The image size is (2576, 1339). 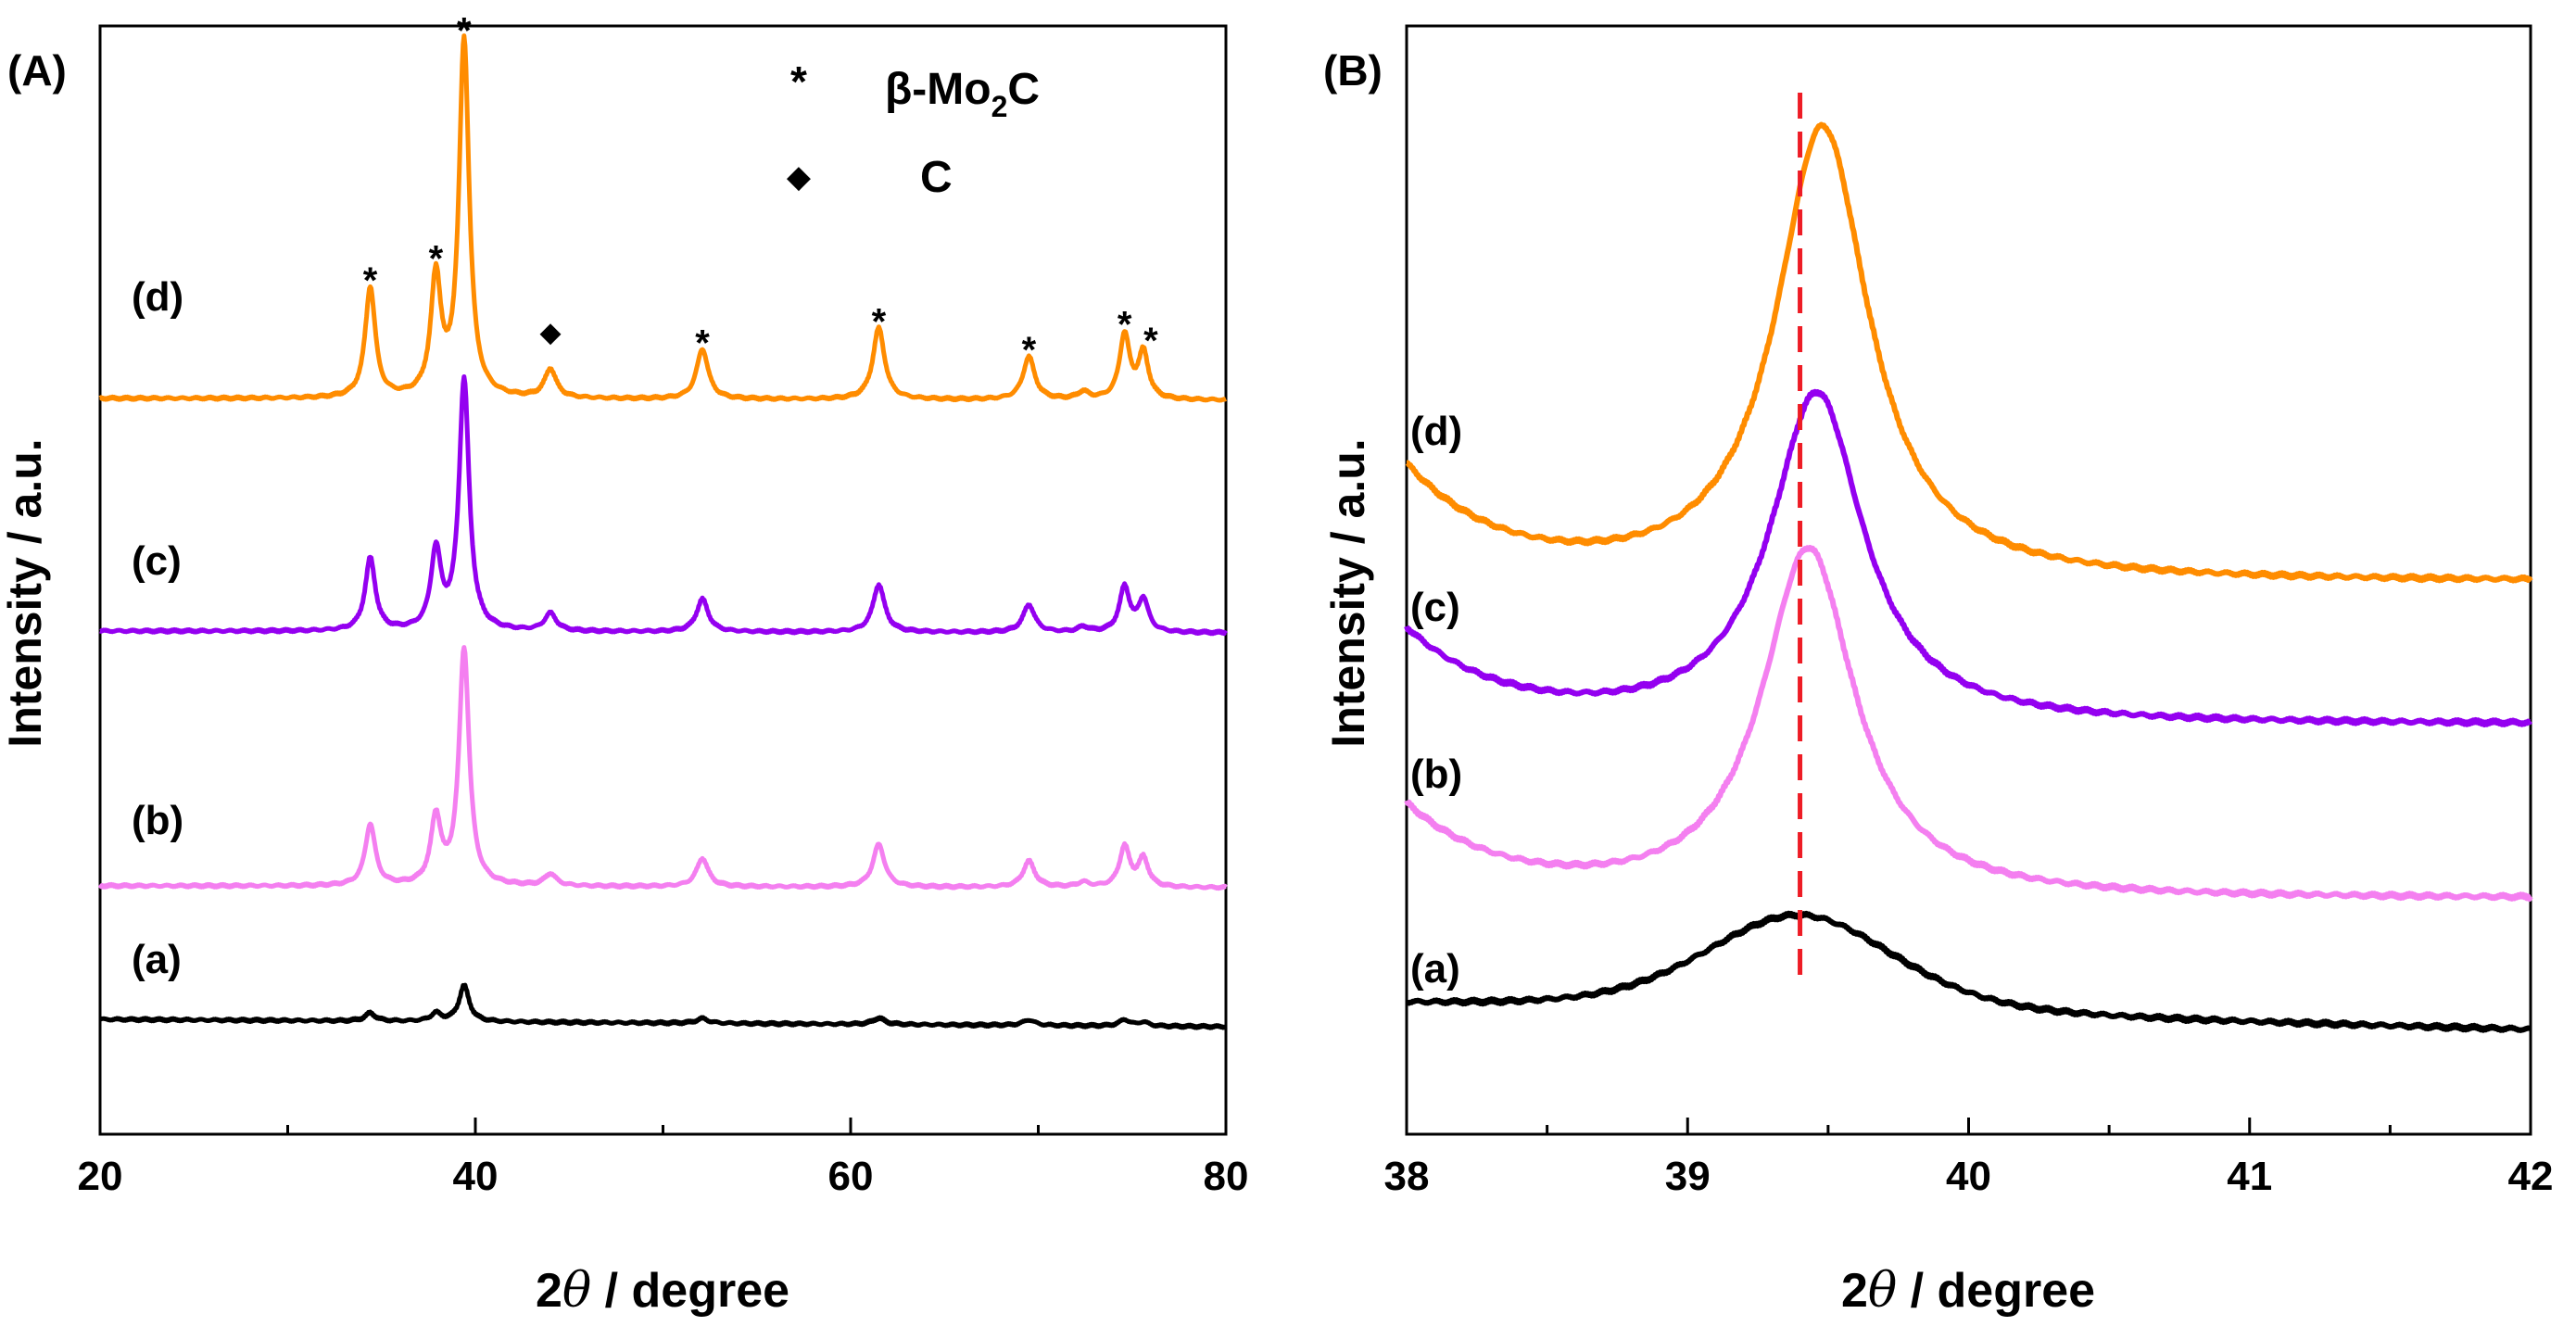 I want to click on x-tick-label: 80, so click(x=1227, y=1176).